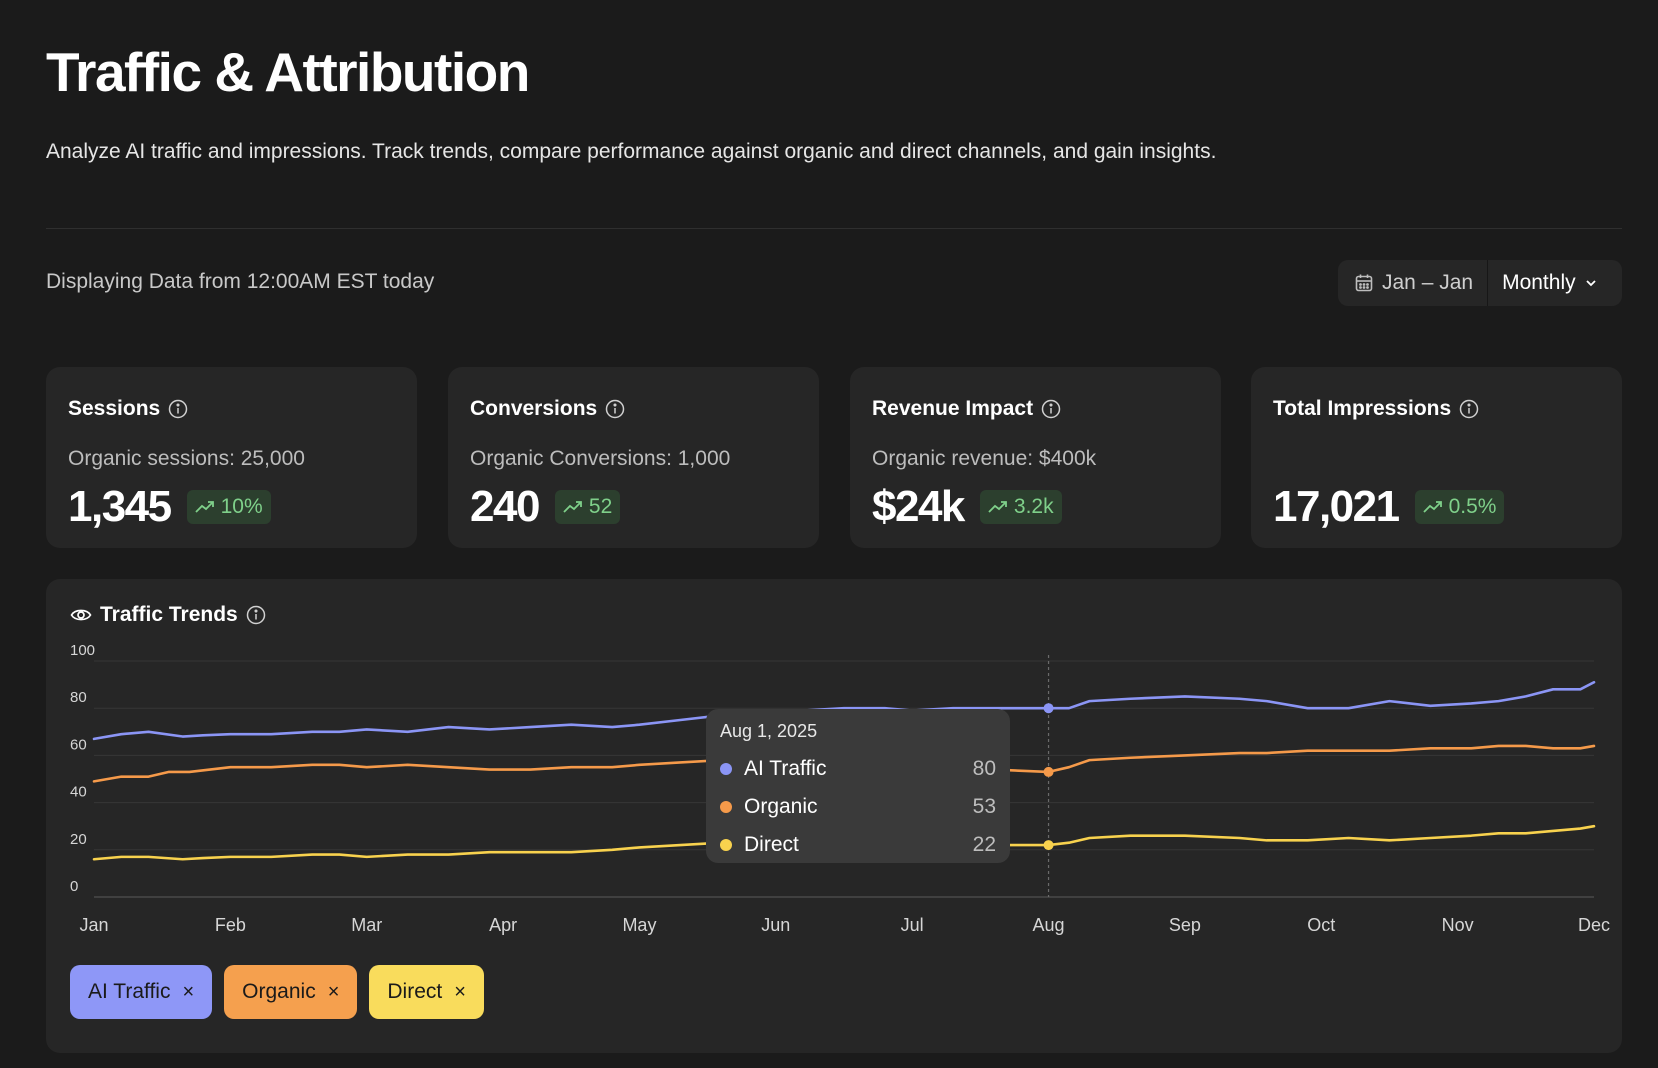 The image size is (1658, 1068). What do you see at coordinates (984, 844) in the screenshot?
I see `tooltip-value: 22` at bounding box center [984, 844].